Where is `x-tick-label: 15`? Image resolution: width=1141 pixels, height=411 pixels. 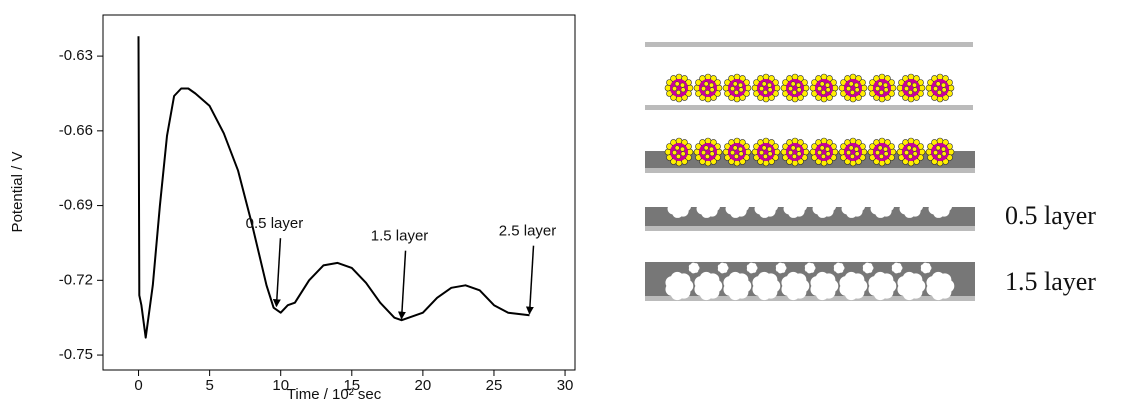 x-tick-label: 15 is located at coordinates (351, 385).